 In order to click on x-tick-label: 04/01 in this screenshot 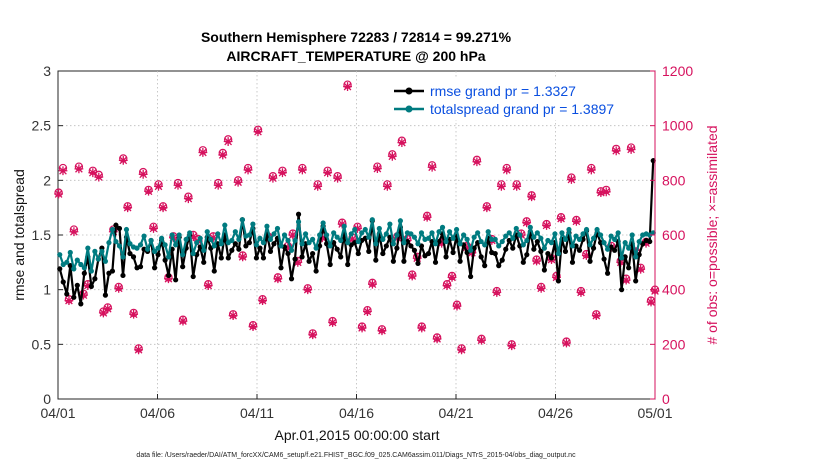, I will do `click(57, 413)`.